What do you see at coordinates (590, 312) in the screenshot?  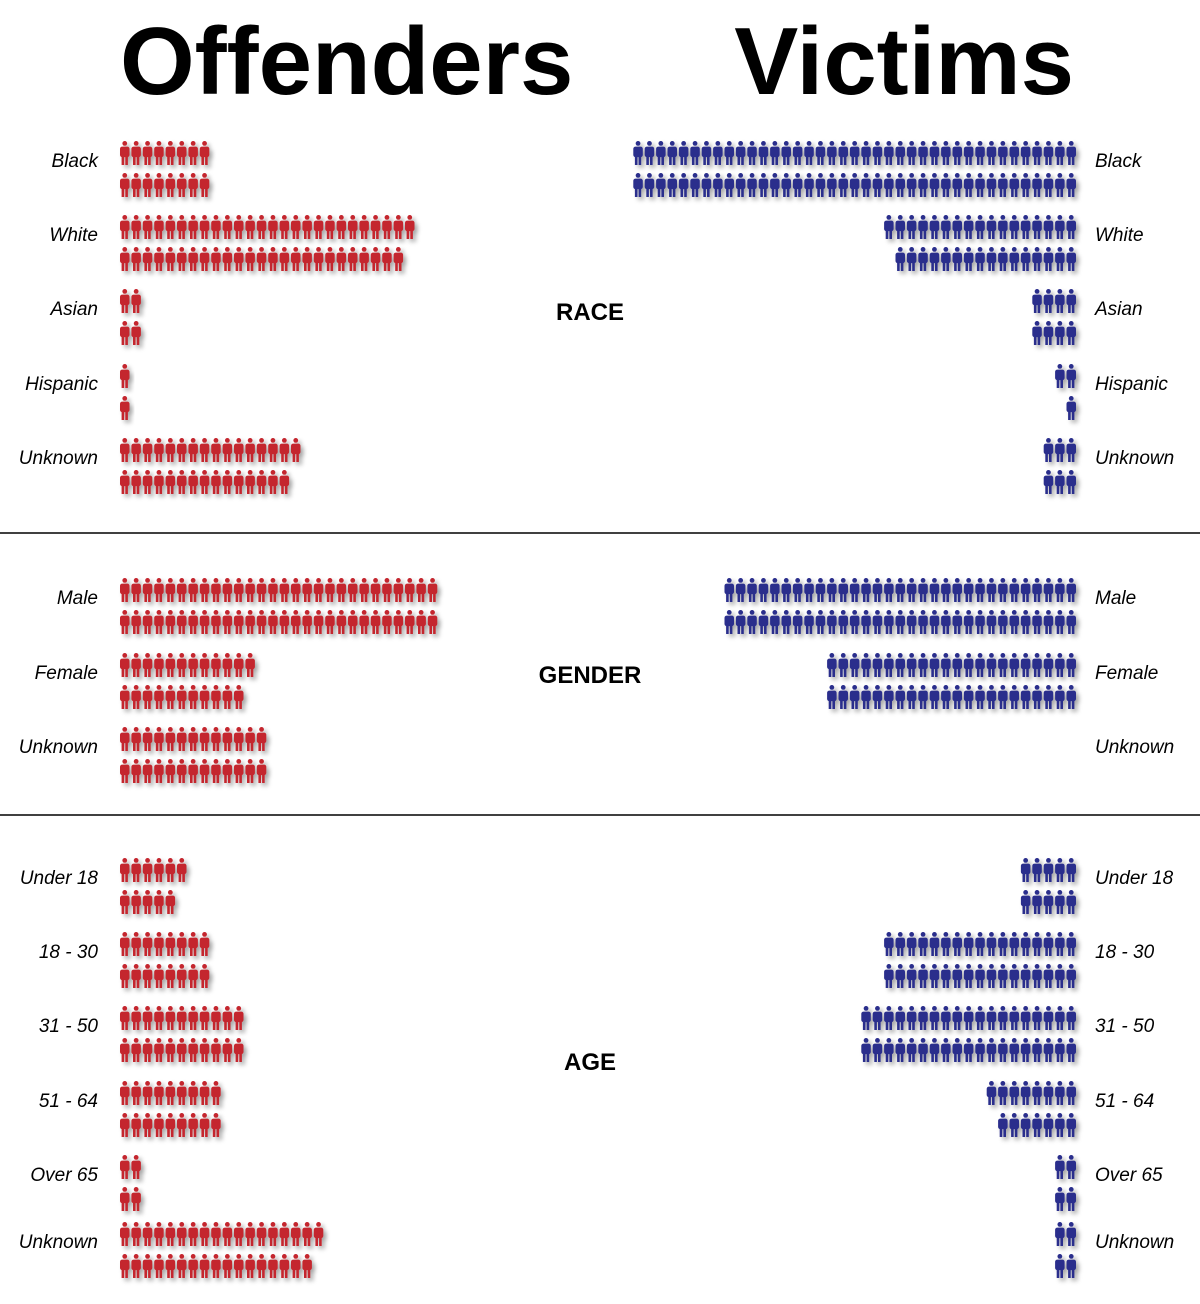 I see `section-title-race: RACE` at bounding box center [590, 312].